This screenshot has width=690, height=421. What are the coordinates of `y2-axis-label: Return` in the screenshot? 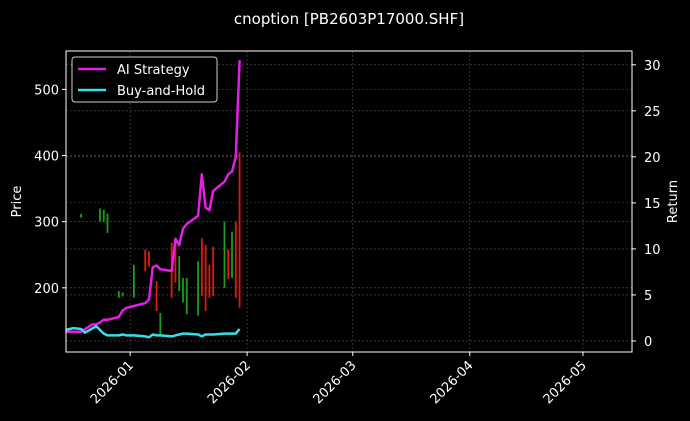 It's located at (673, 201).